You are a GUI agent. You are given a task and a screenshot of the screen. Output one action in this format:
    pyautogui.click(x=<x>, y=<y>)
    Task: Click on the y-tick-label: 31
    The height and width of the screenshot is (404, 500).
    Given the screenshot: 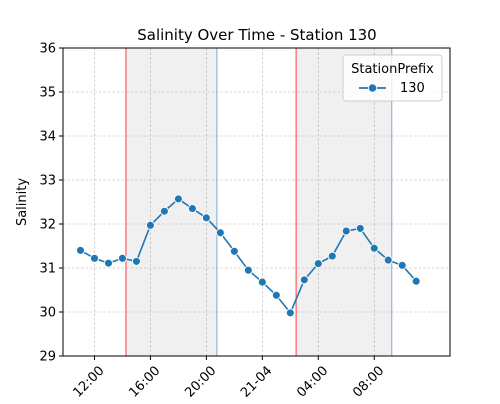 What is the action you would take?
    pyautogui.click(x=47, y=269)
    